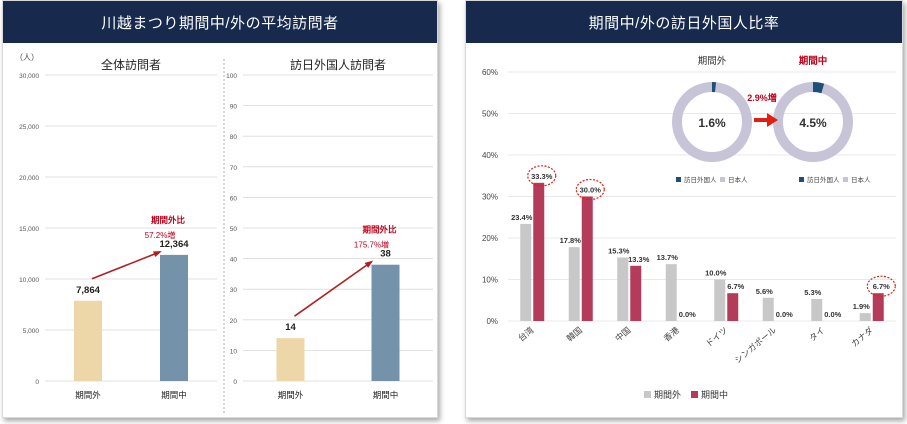 Image resolution: width=907 pixels, height=424 pixels. What do you see at coordinates (88, 290) in the screenshot?
I see `bar-value-label: 7,864` at bounding box center [88, 290].